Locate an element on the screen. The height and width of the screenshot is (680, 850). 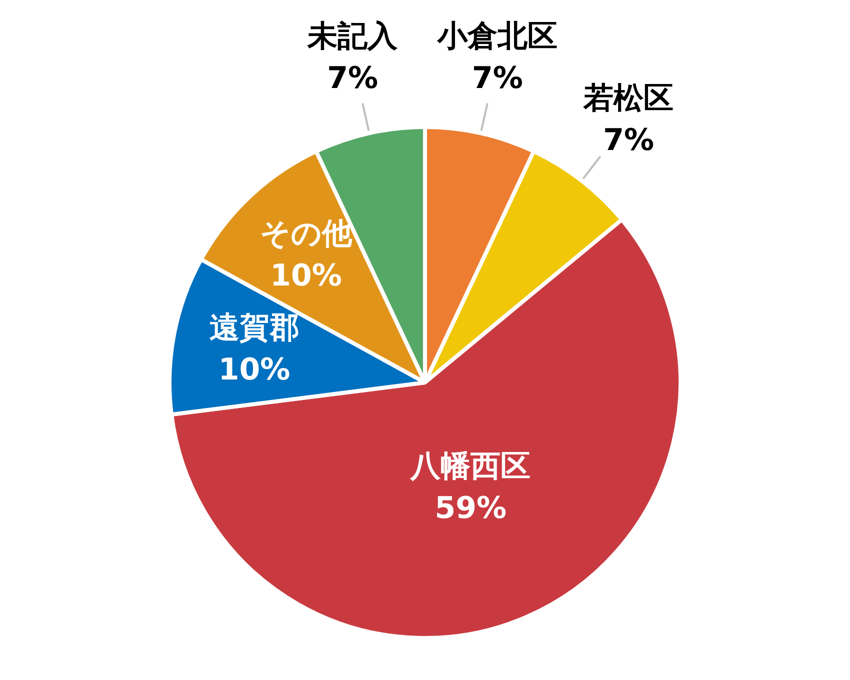
slice-label: 遠賀郡 is located at coordinates (254, 328).